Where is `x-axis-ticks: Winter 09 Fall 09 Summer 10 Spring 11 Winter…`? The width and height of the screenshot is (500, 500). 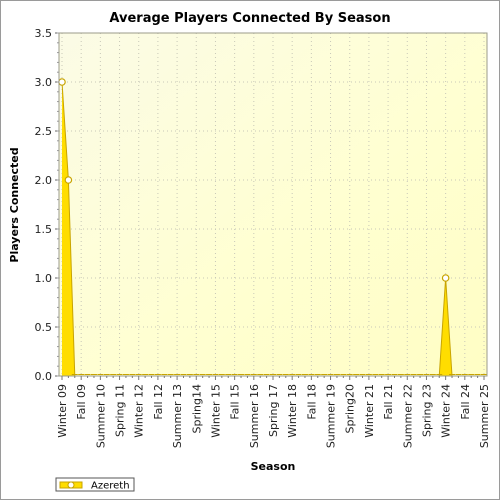
x-axis-ticks: Winter 09 Fall 09 Summer 10 Spring 11 Winter… is located at coordinates (273, 412).